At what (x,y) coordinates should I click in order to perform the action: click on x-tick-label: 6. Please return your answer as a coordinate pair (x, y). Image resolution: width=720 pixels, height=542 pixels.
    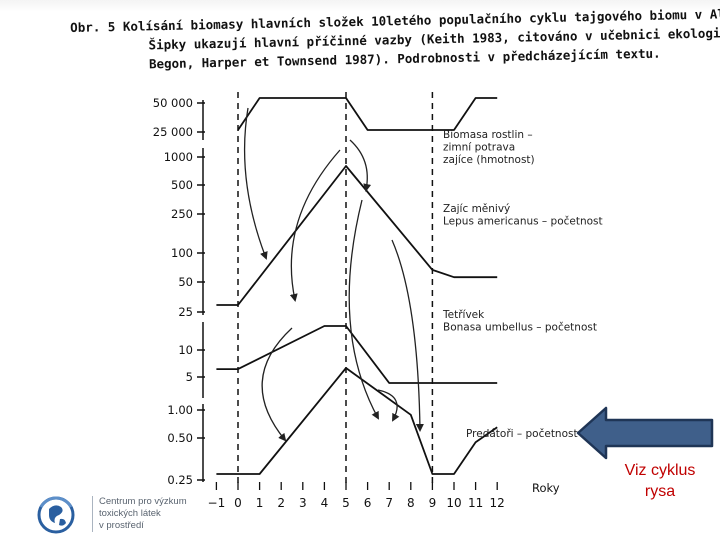
    Looking at the image, I should click on (368, 503).